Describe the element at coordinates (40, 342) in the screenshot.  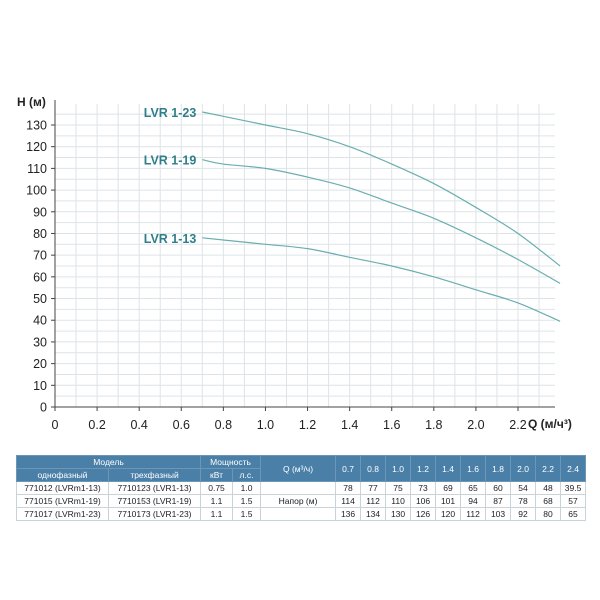
I see `y-tick-label: 30` at that location.